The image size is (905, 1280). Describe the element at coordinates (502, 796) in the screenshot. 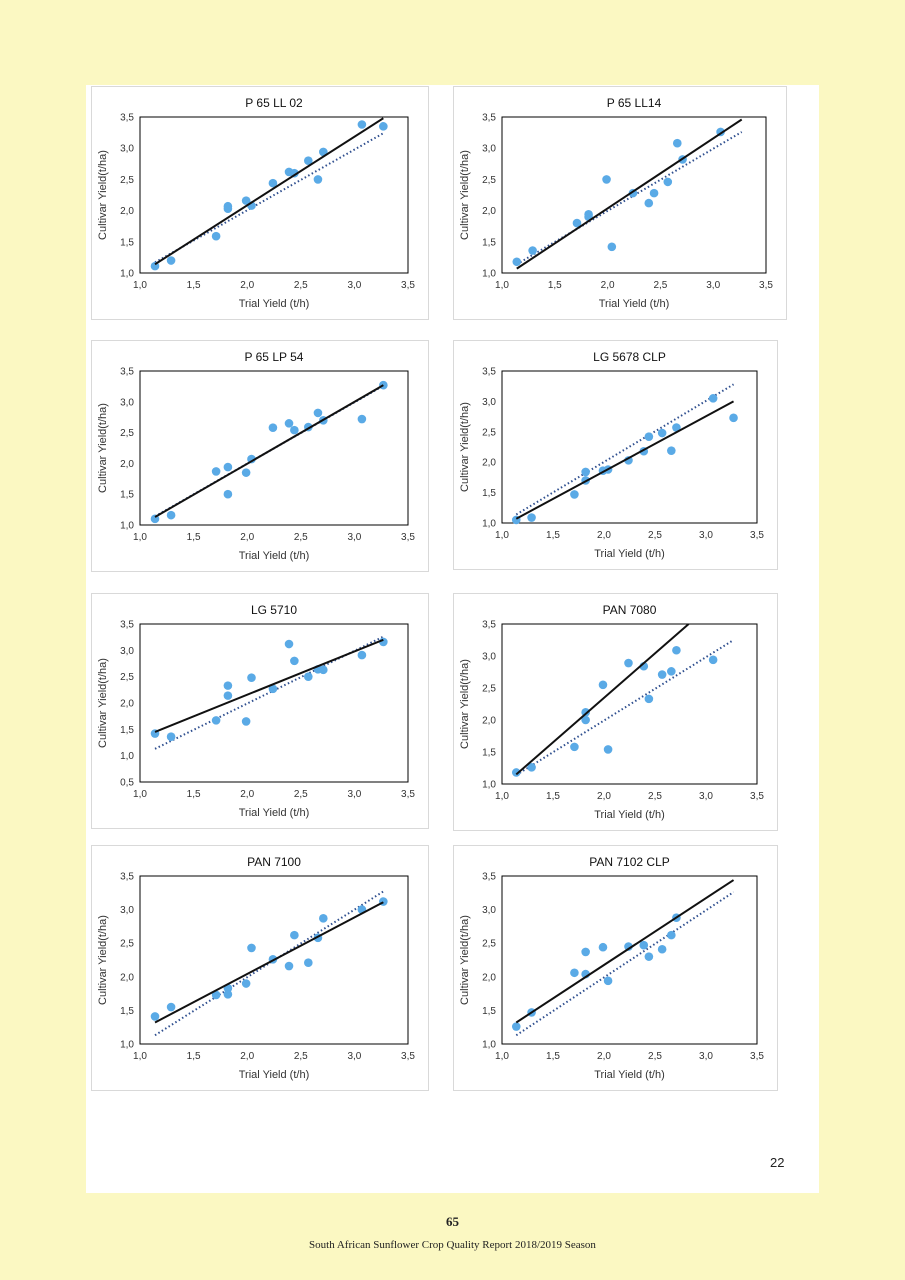

I see `x-tick-label: 1,0` at that location.